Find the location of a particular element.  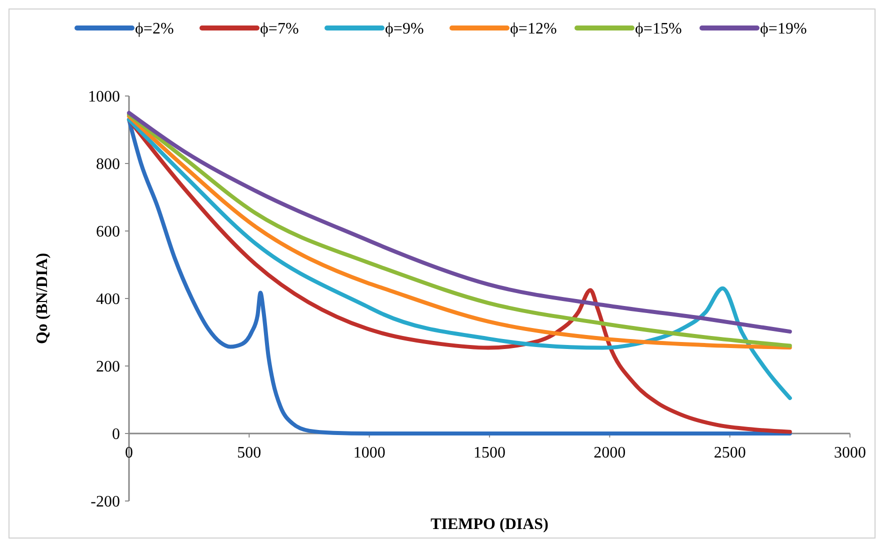

legend-label: ϕ=15% is located at coordinates (658, 29).